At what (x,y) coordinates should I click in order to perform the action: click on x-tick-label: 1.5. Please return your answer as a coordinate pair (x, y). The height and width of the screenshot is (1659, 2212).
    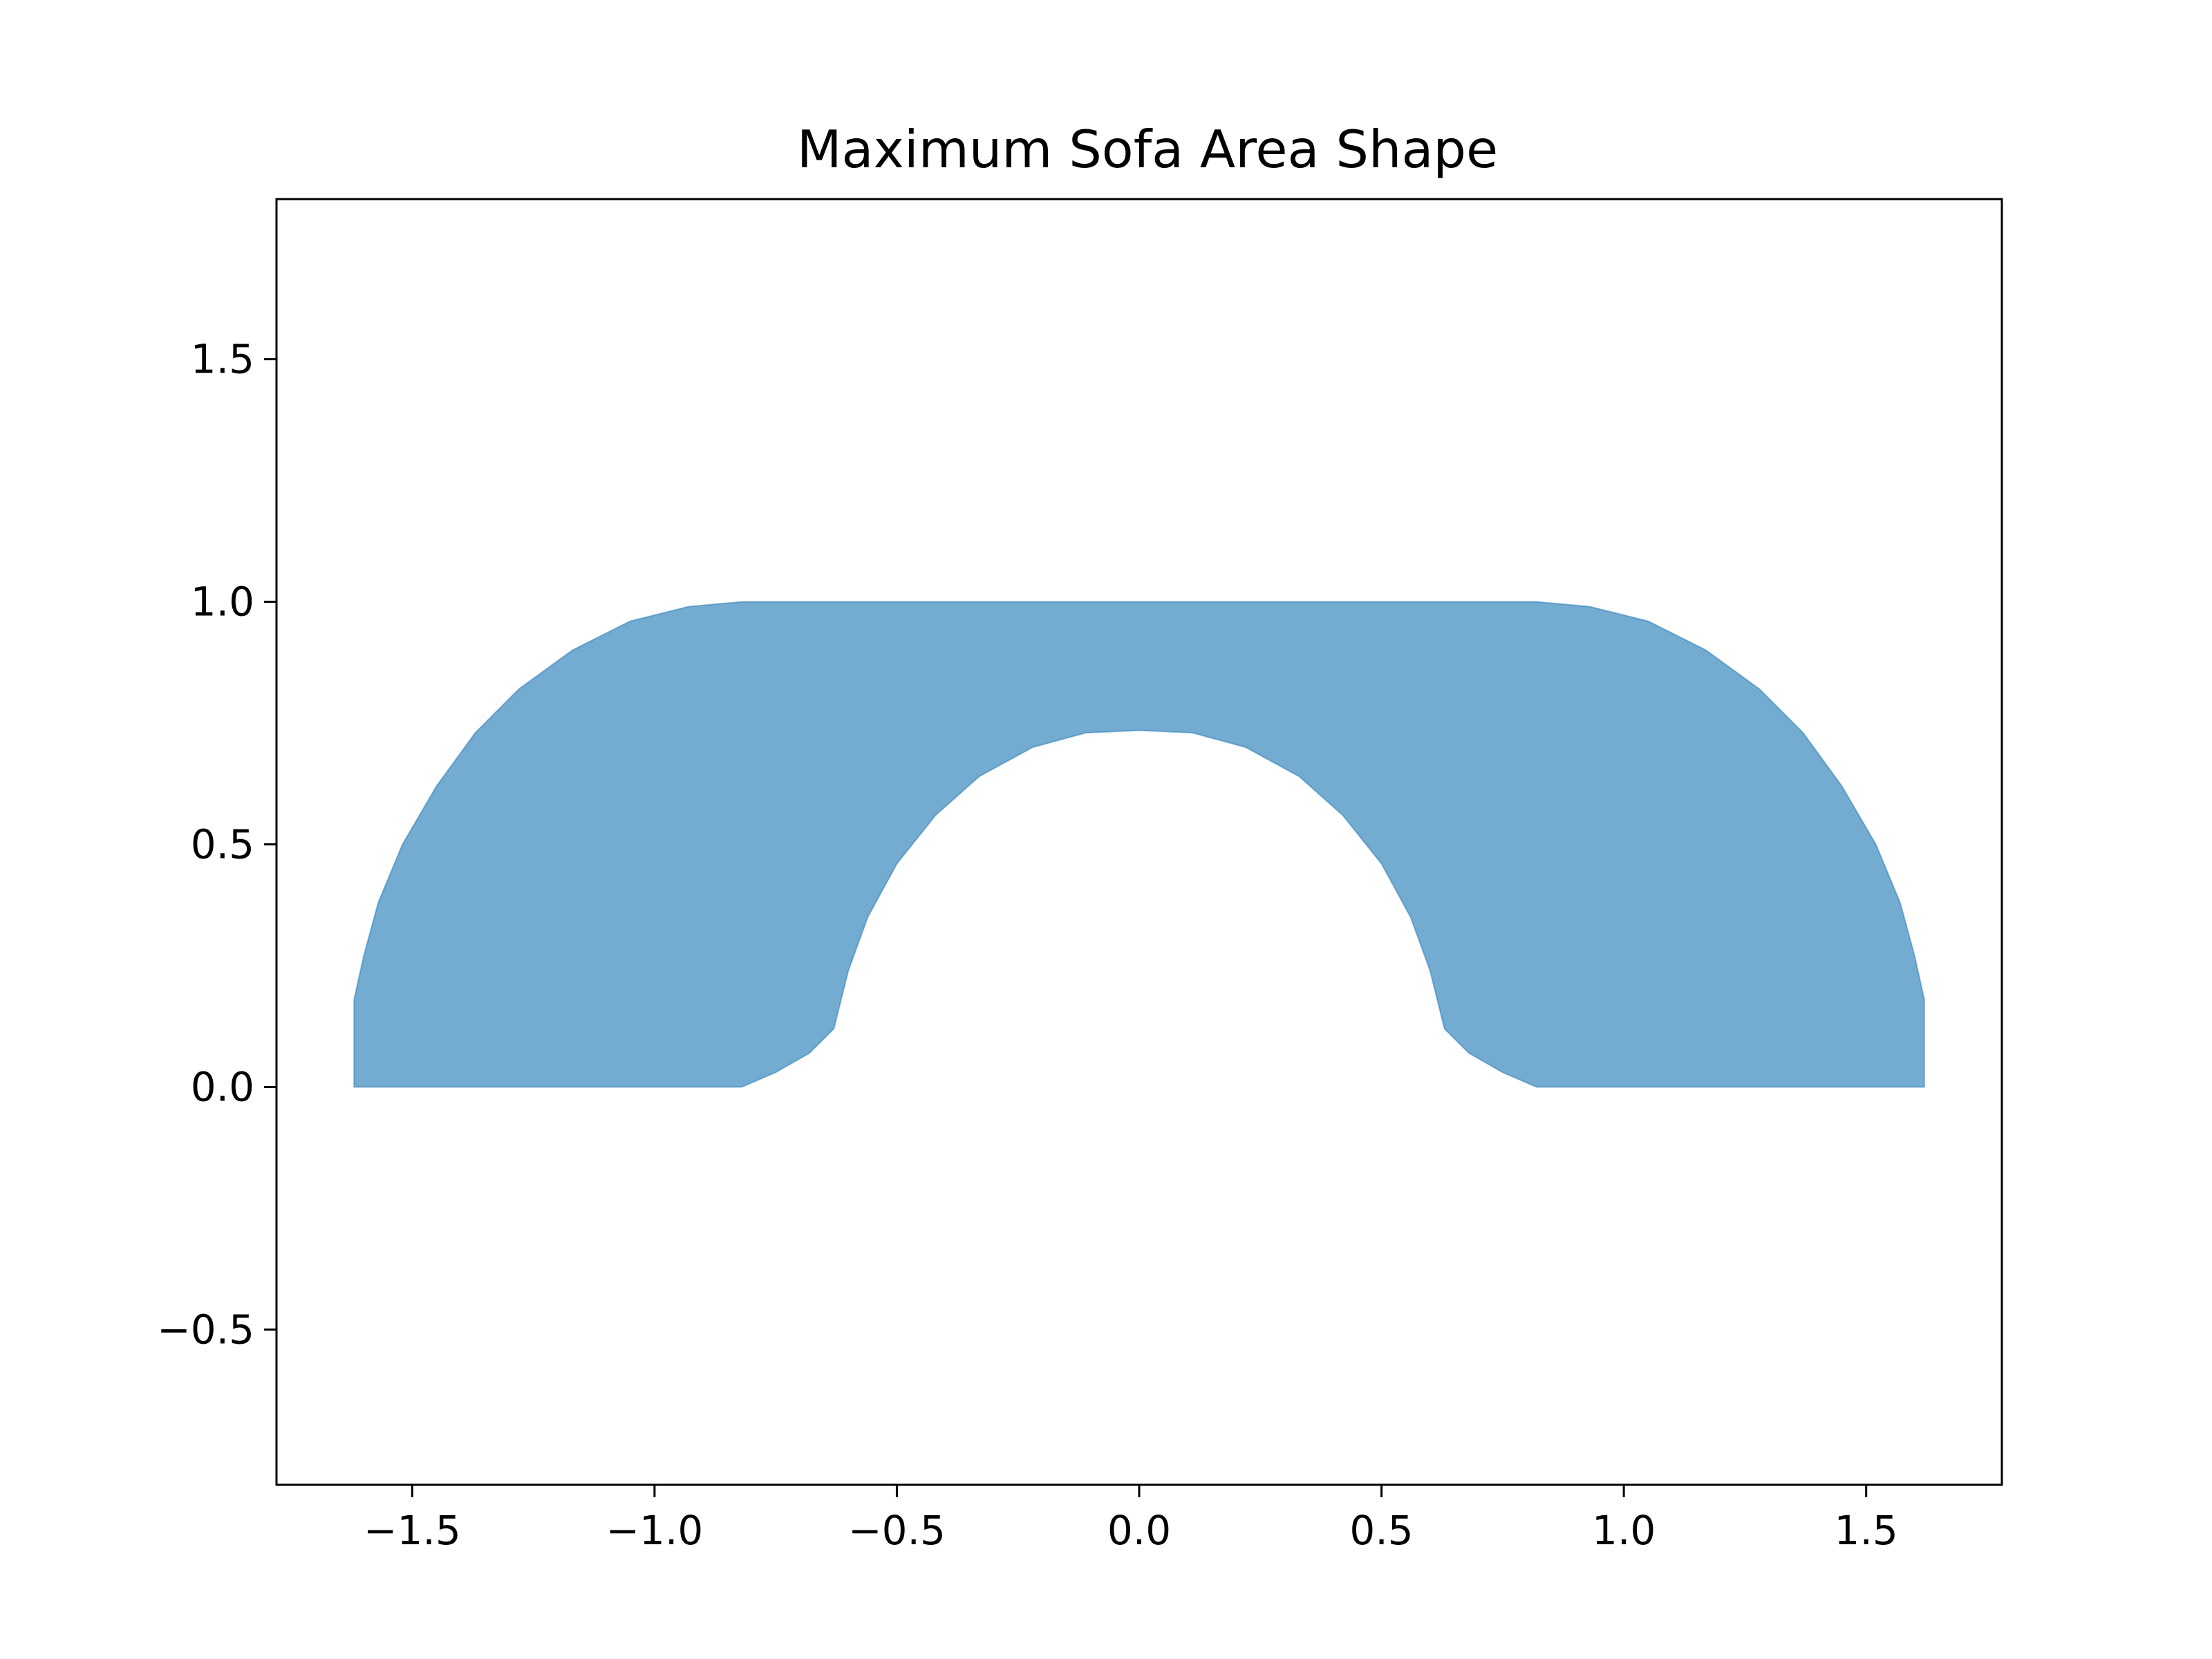
    Looking at the image, I should click on (1867, 1530).